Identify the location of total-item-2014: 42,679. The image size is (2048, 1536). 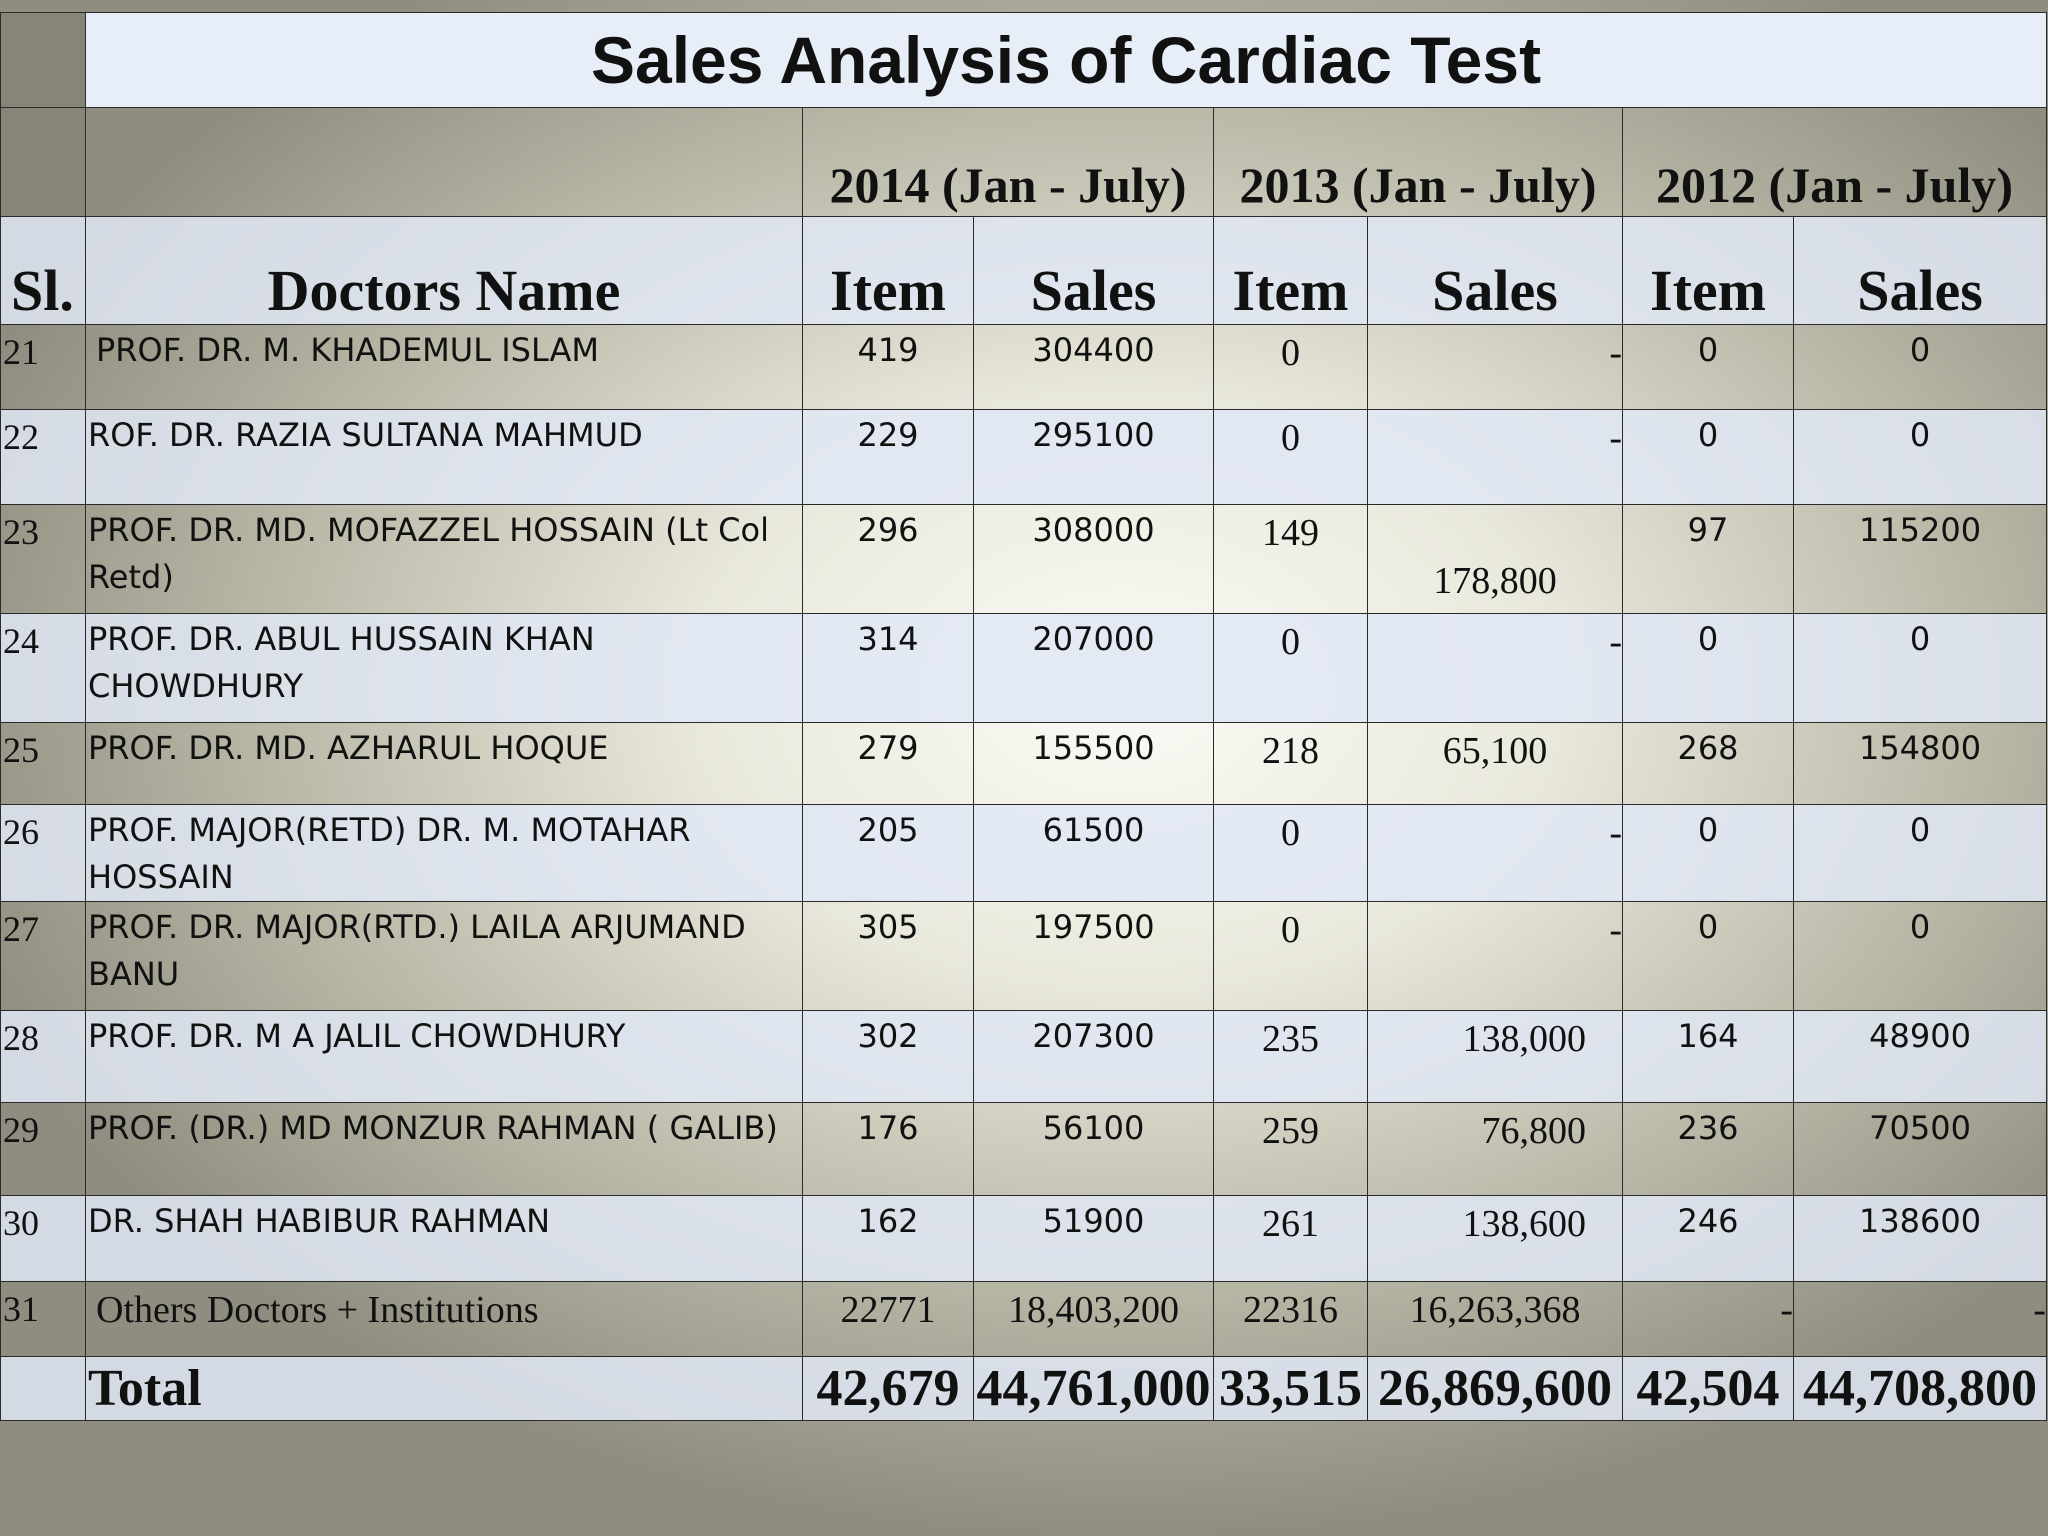
(888, 1388).